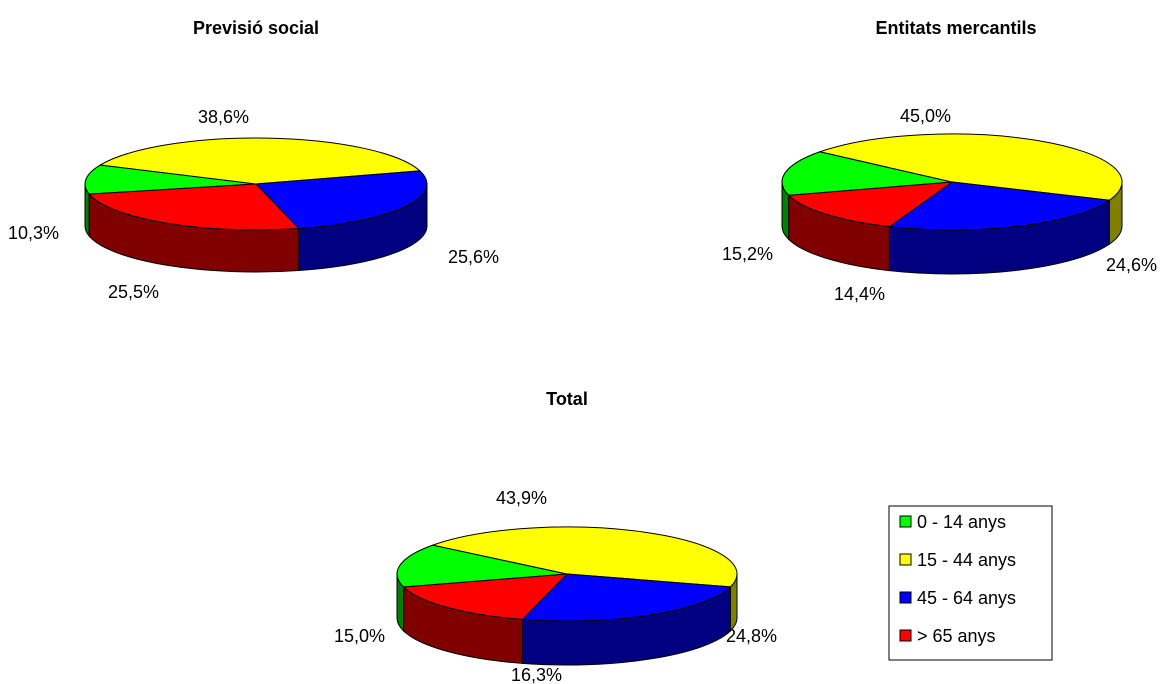  Describe the element at coordinates (223, 117) in the screenshot. I see `slice-label-15-44: 38,6%` at that location.